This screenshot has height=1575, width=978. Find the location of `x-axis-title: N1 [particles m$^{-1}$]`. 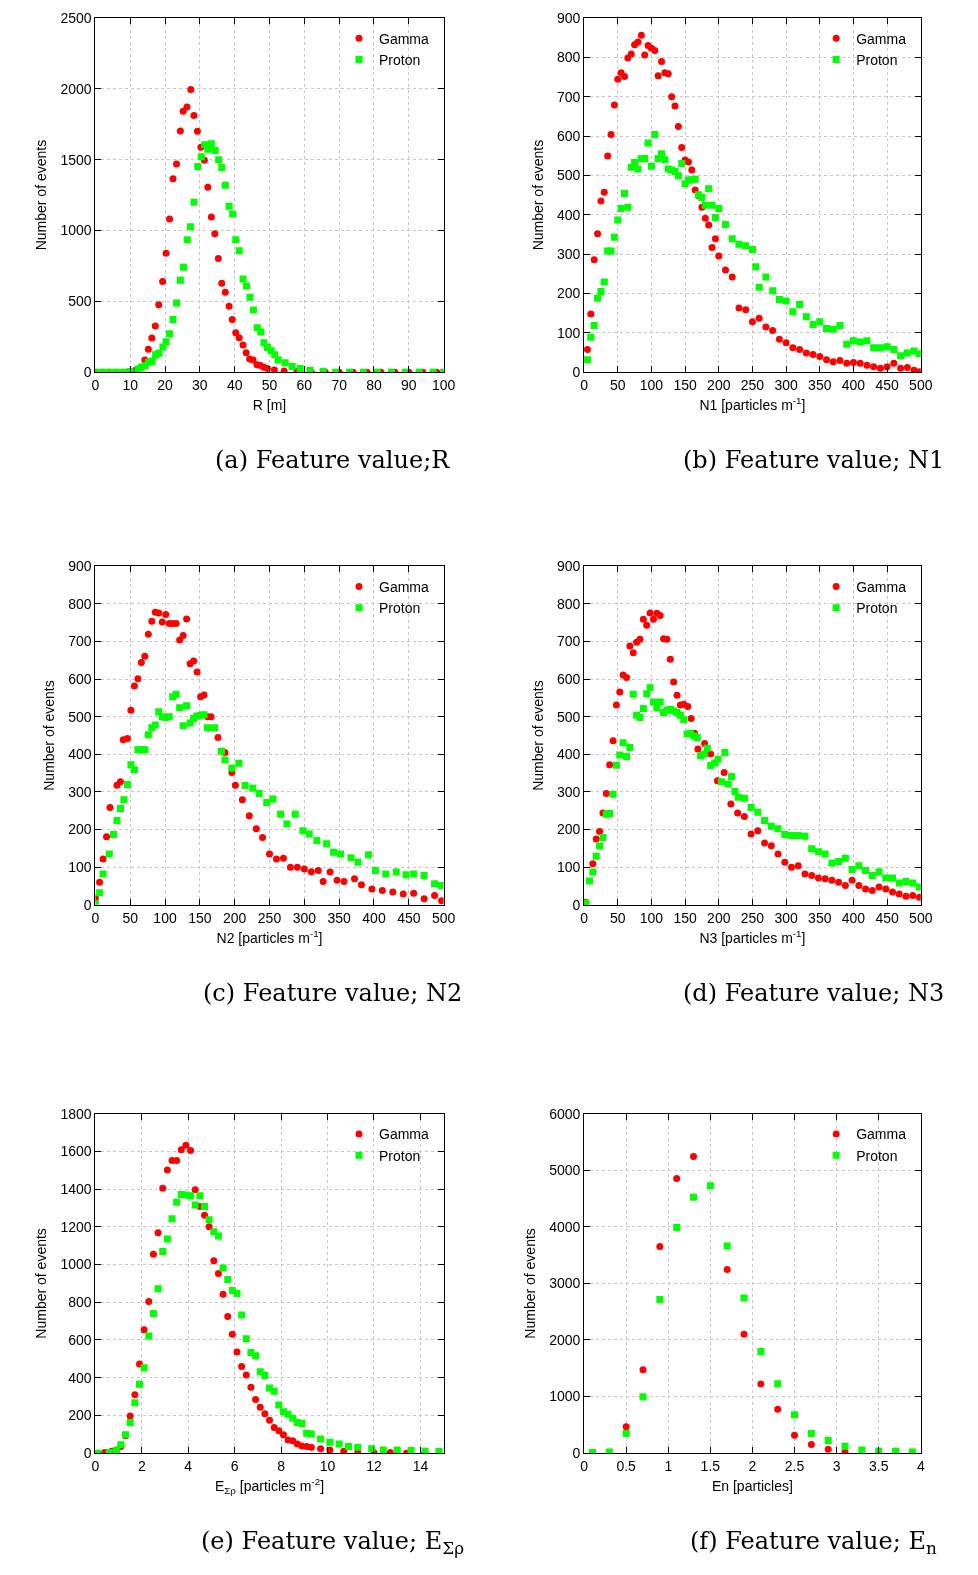

x-axis-title: N1 [particles m$^{-1}$] is located at coordinates (752, 404).